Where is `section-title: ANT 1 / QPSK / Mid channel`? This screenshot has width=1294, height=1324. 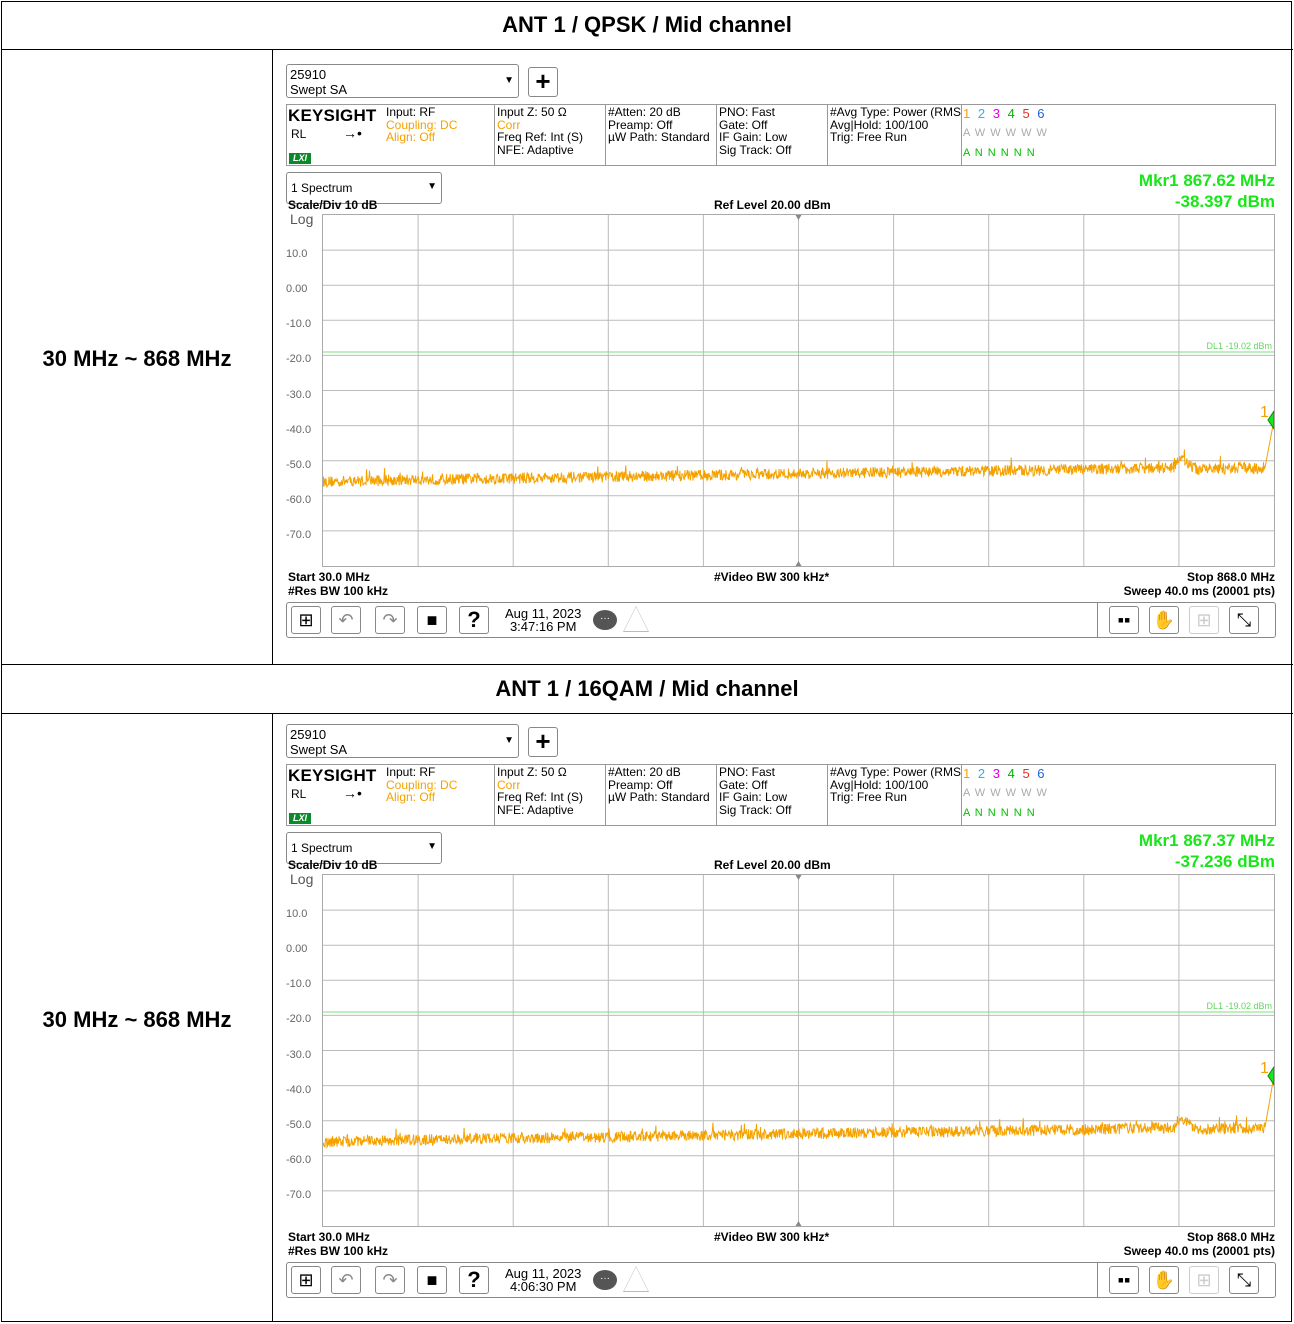
section-title: ANT 1 / QPSK / Mid channel is located at coordinates (647, 25).